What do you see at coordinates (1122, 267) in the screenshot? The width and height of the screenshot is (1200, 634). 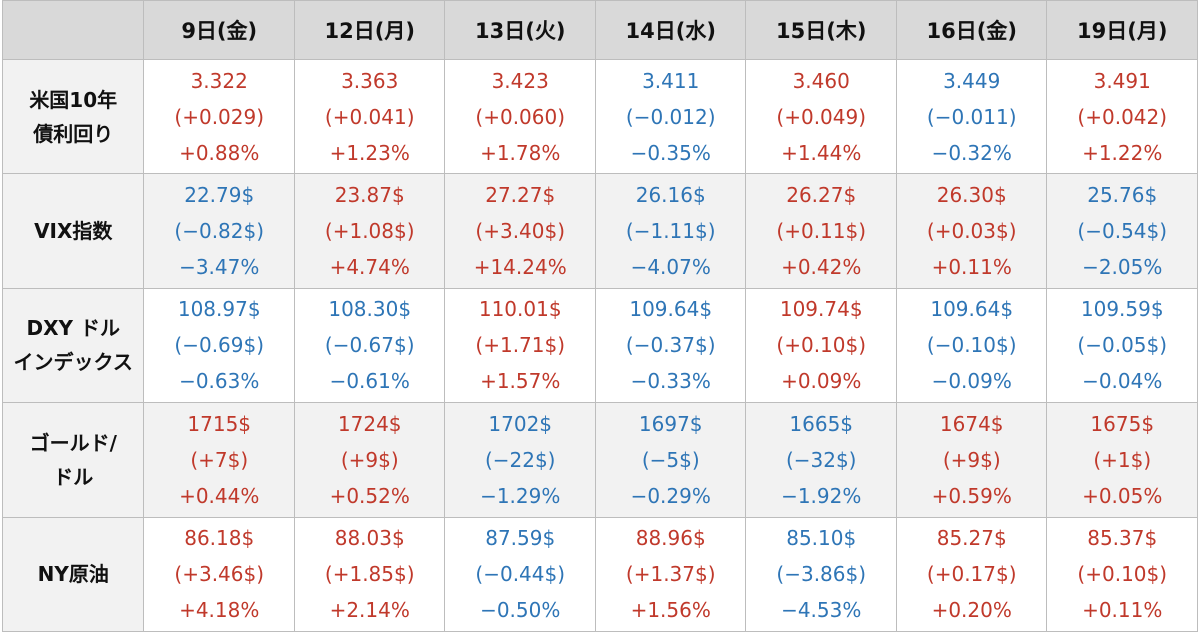 I see `cell-pct: −2.05%` at bounding box center [1122, 267].